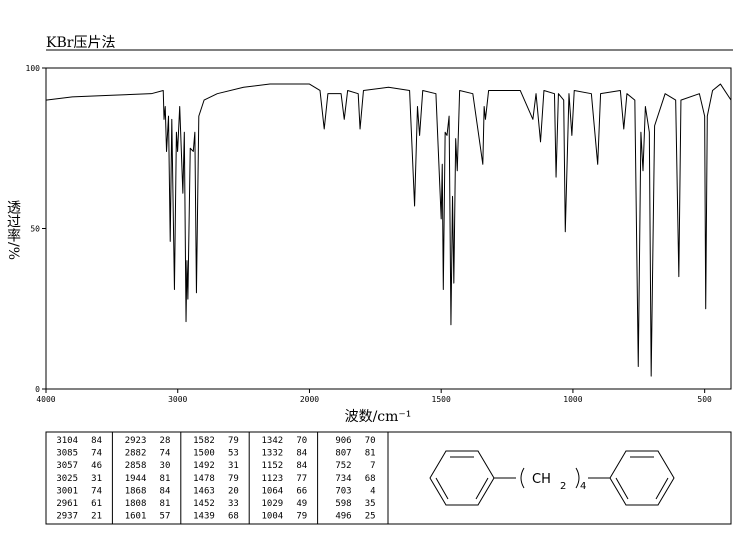 This screenshot has height=539, width=737. I want to click on peak-wavenumber: 1342, so click(273, 441).